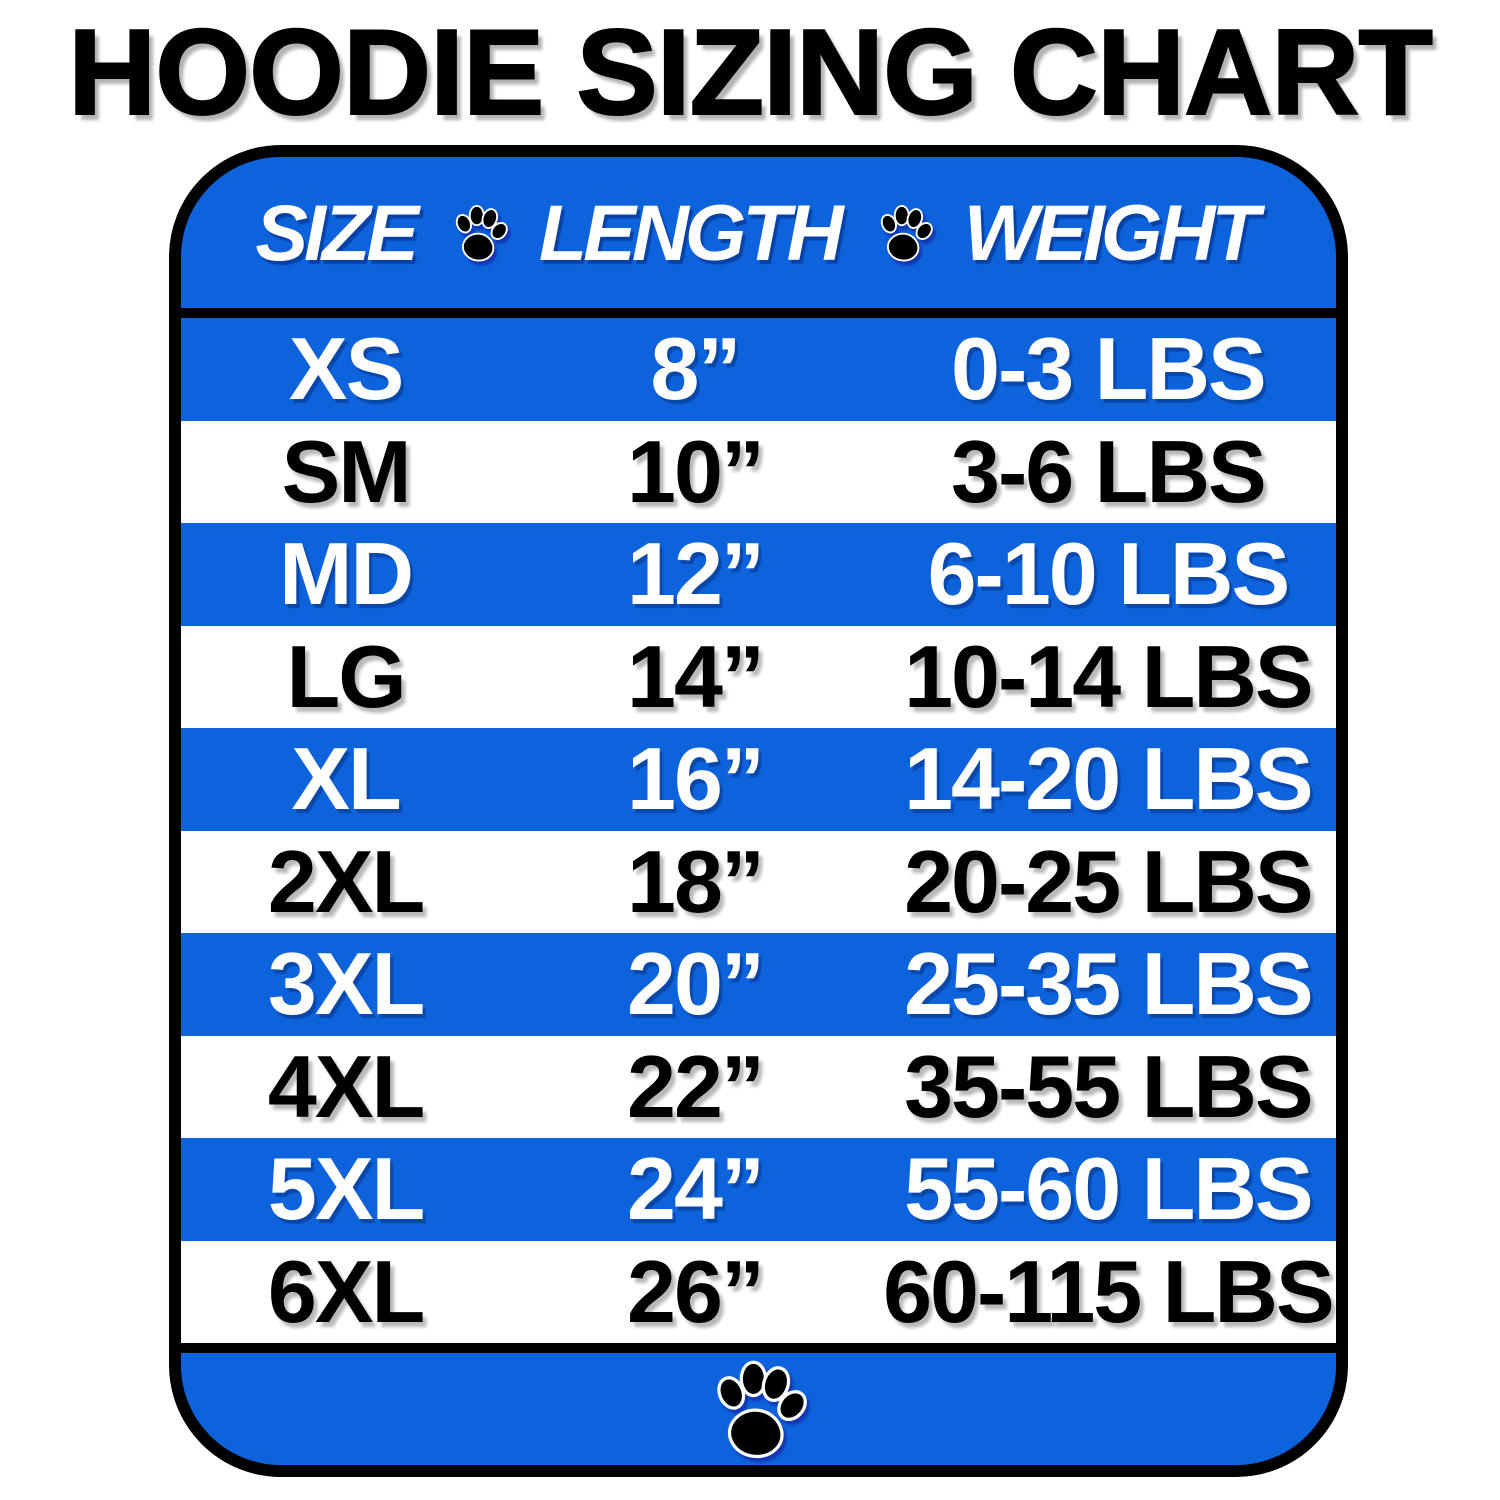  What do you see at coordinates (337, 232) in the screenshot?
I see `header-col-size: SIZE` at bounding box center [337, 232].